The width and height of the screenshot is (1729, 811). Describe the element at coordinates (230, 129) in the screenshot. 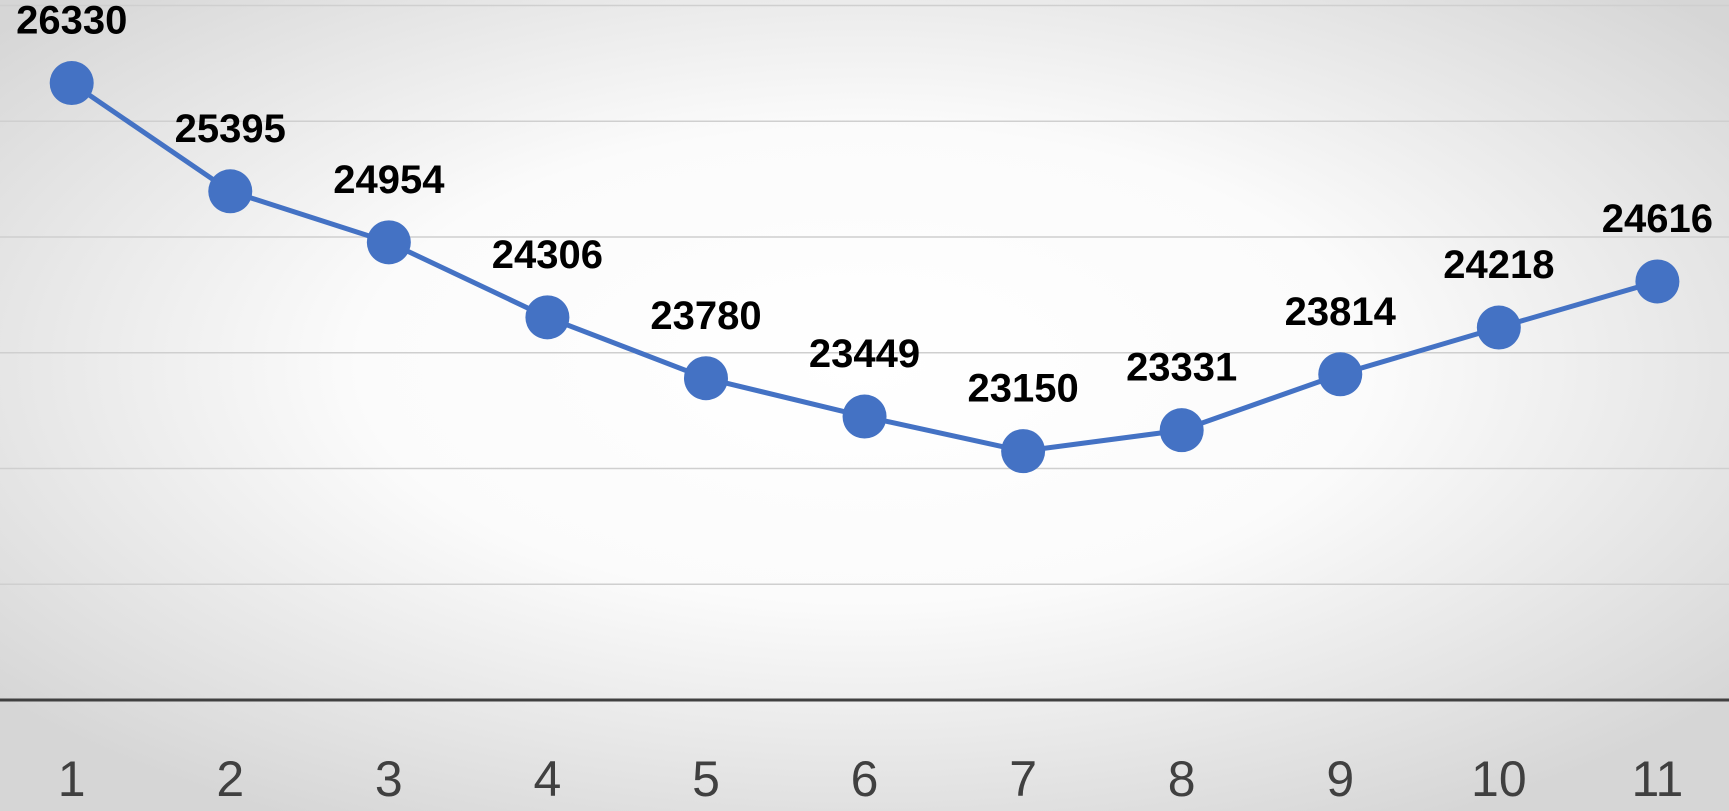

I see `data-label: 25395` at that location.